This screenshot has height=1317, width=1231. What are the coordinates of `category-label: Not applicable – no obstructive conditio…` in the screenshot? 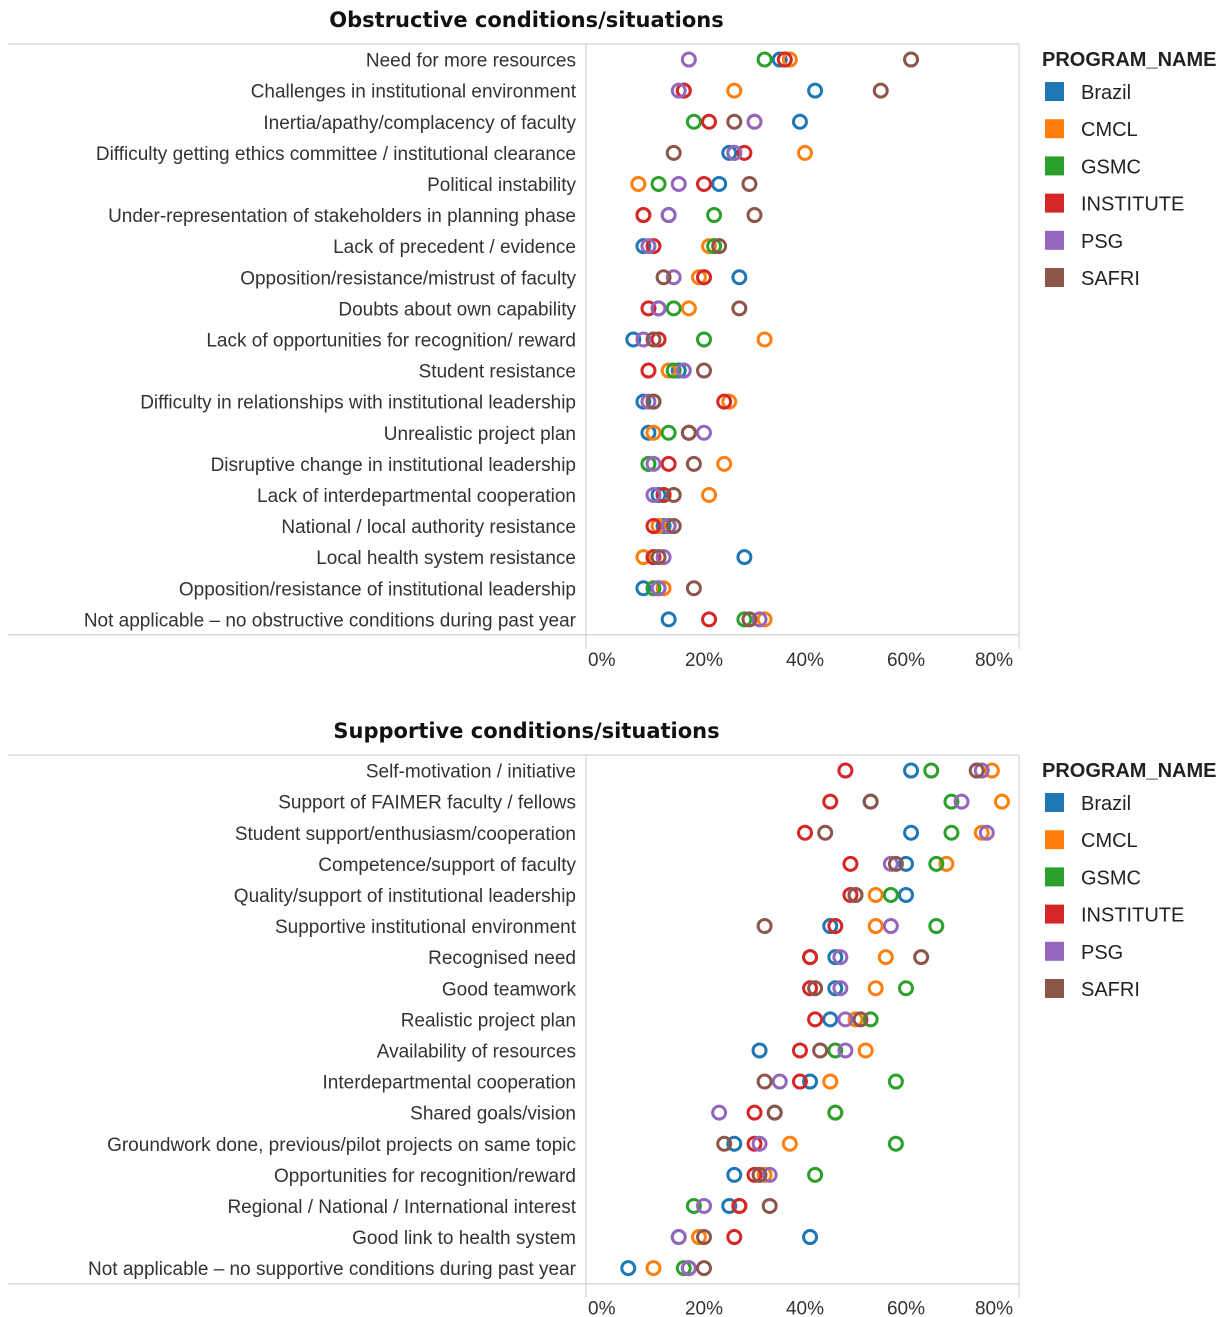 It's located at (330, 620).